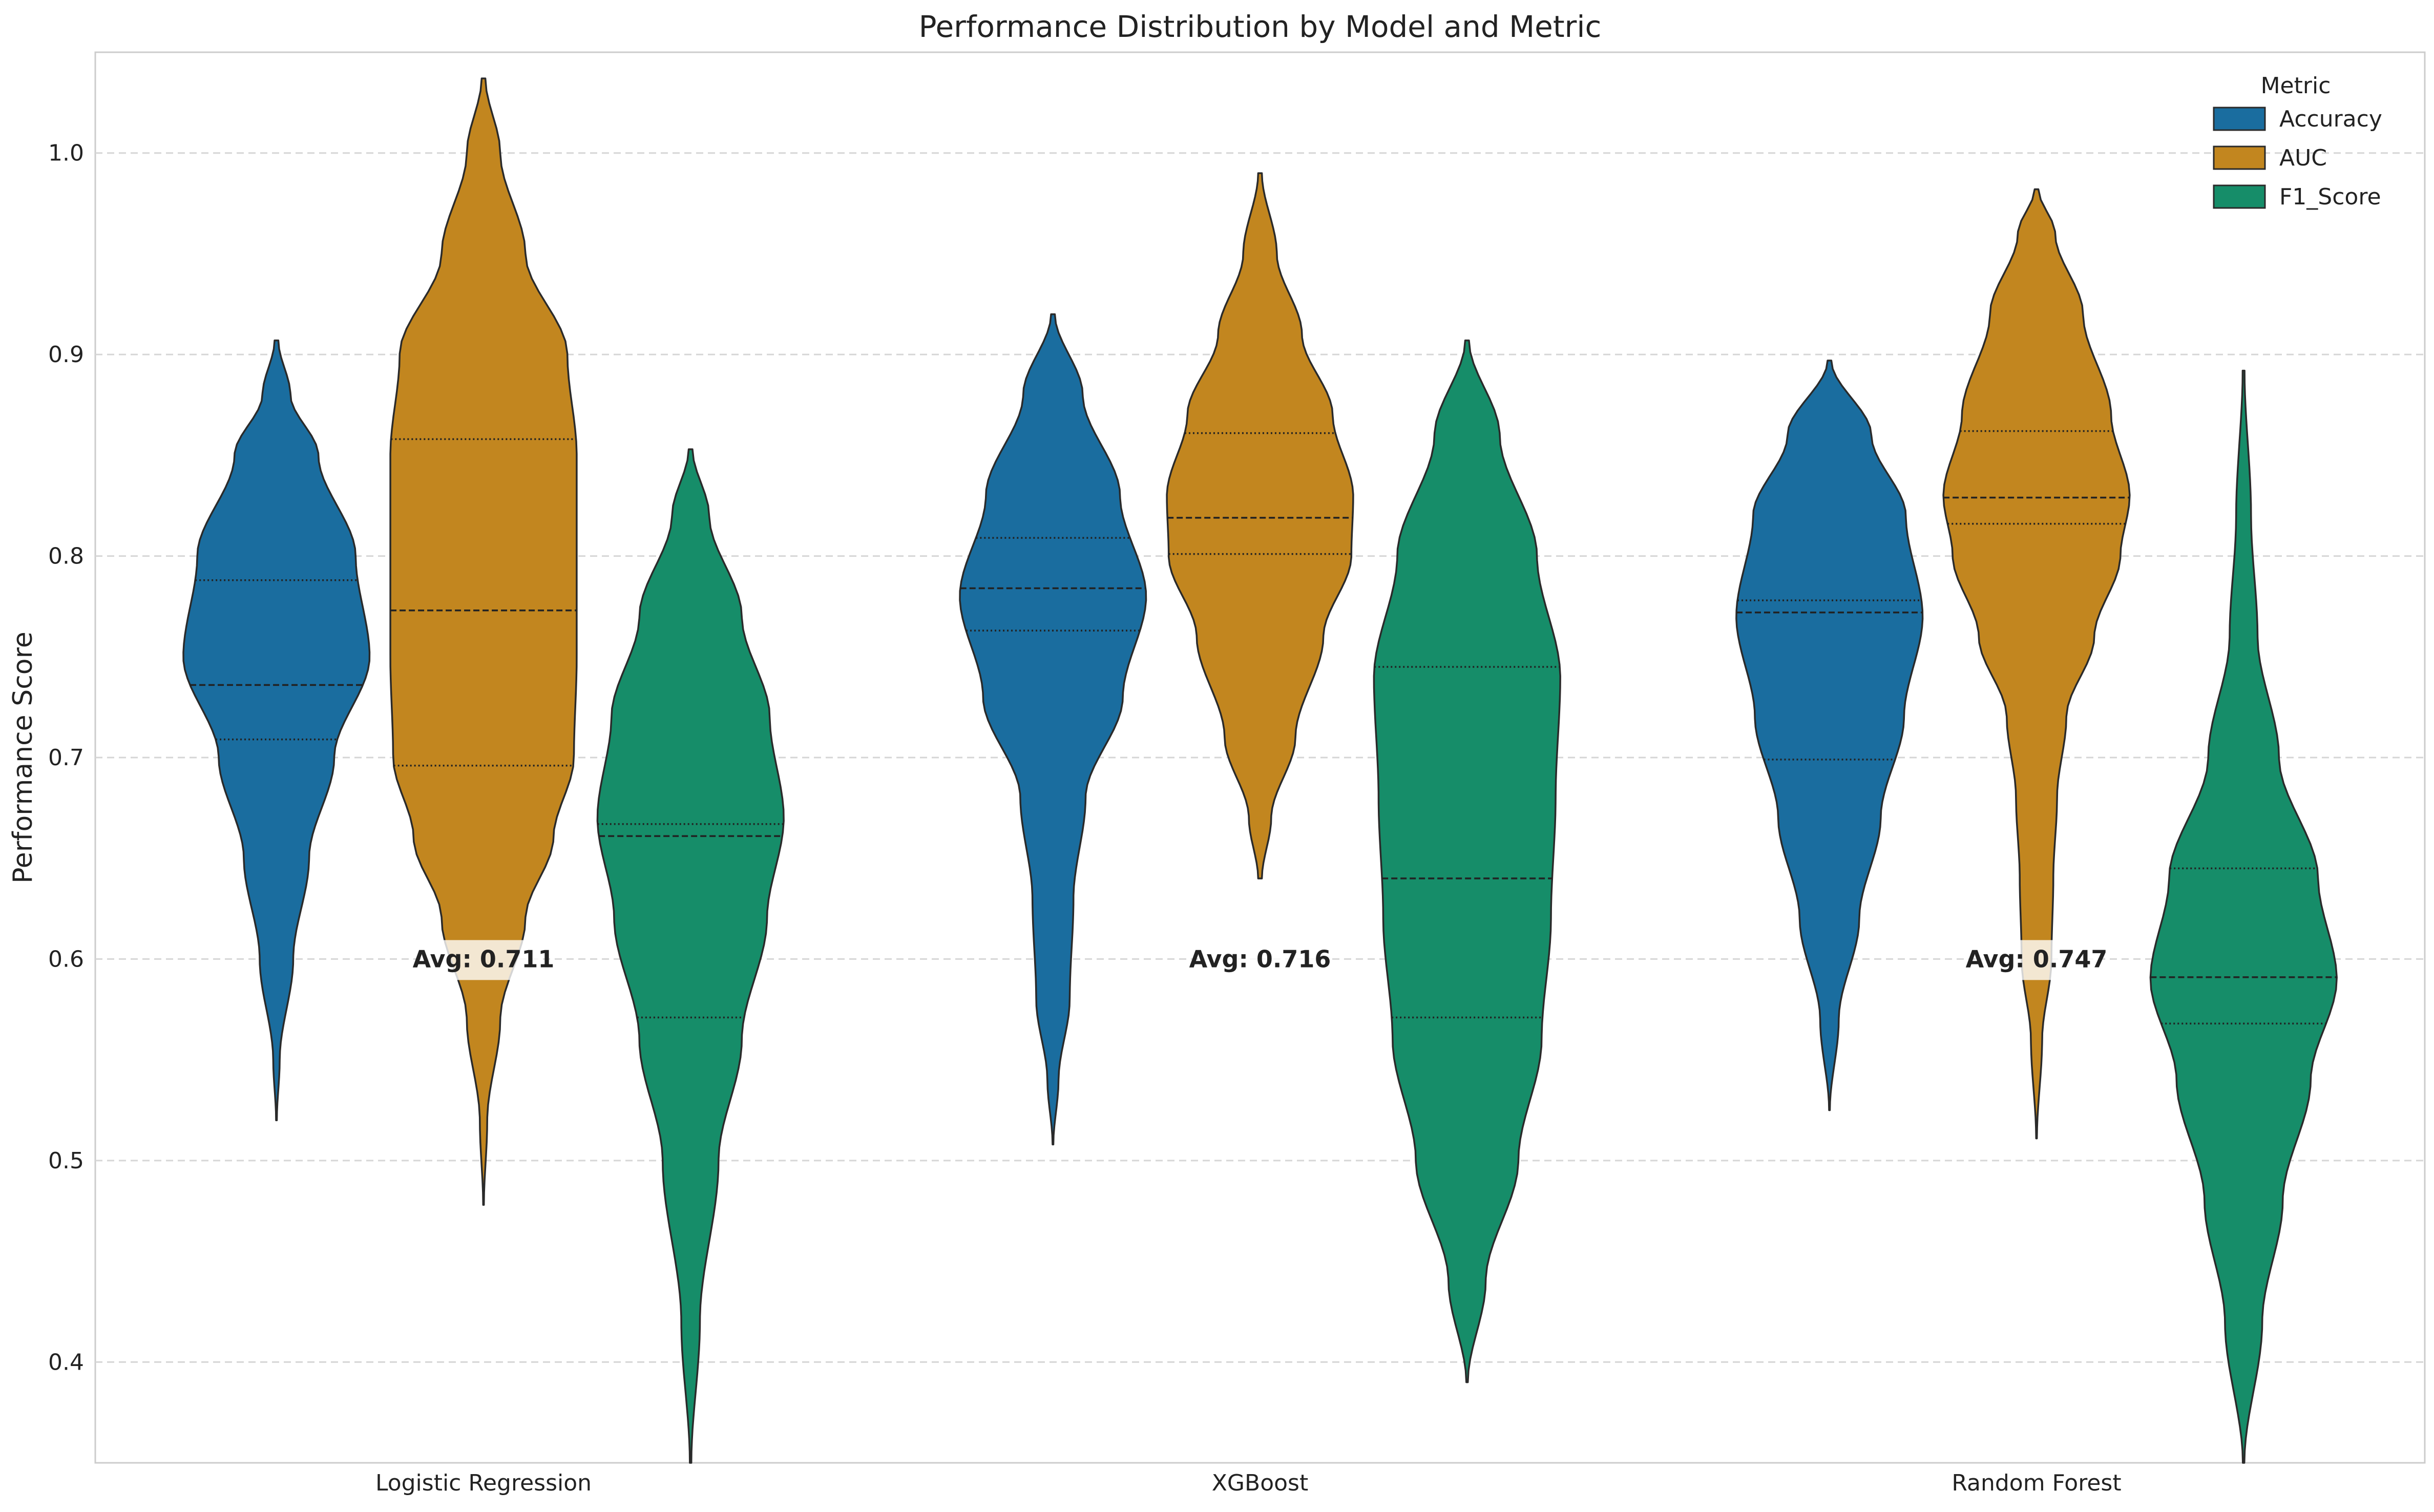 This screenshot has width=2434, height=1512. I want to click on violin-logistic-regression-accuracy, so click(276, 730).